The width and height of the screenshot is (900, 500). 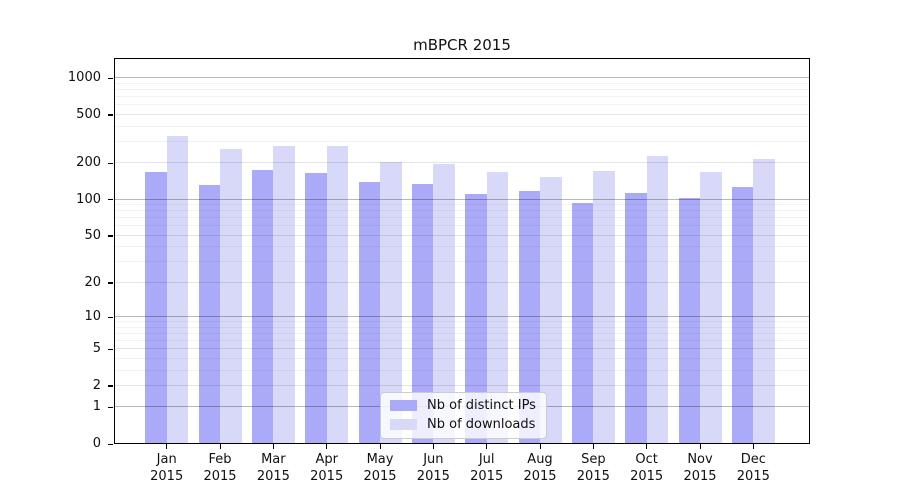 I want to click on bar-distinct-ips-jul, so click(x=476, y=318).